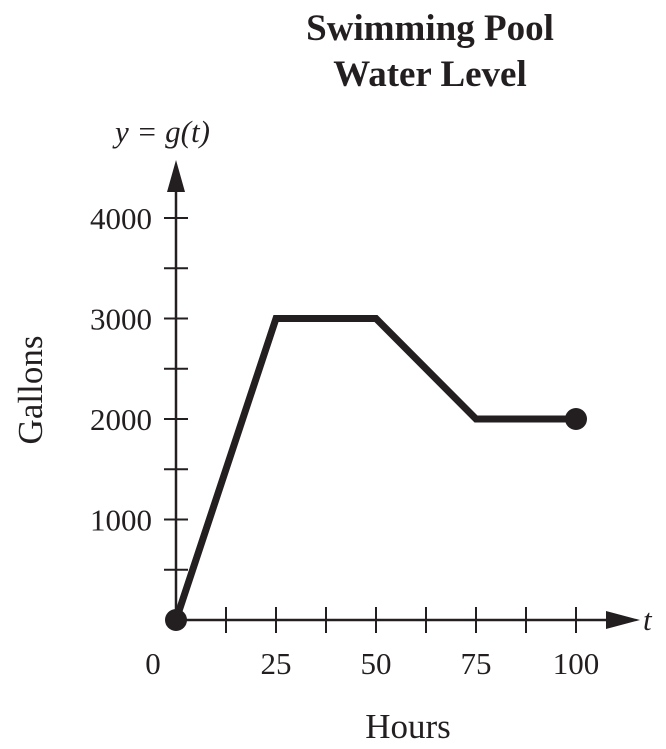 This screenshot has height=749, width=666. I want to click on y-axis-variable-label: y = g(t), so click(161, 131).